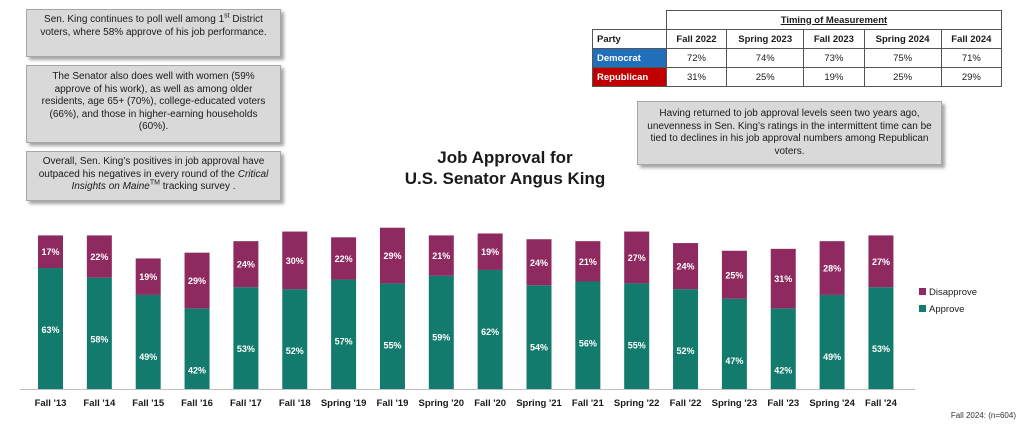  What do you see at coordinates (442, 403) in the screenshot?
I see `x-tick-label: Spring '20` at bounding box center [442, 403].